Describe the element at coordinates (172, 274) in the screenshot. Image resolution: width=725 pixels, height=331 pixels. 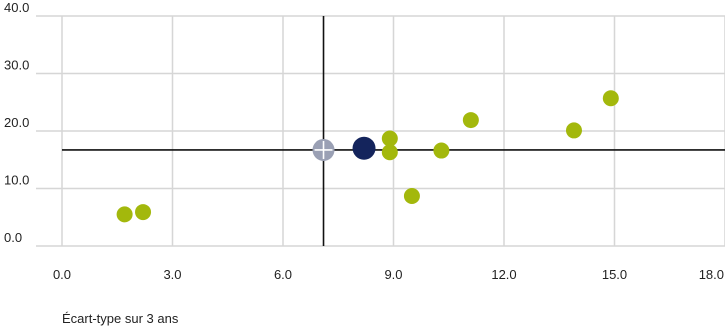
I see `x-tick-label: 3.0` at that location.